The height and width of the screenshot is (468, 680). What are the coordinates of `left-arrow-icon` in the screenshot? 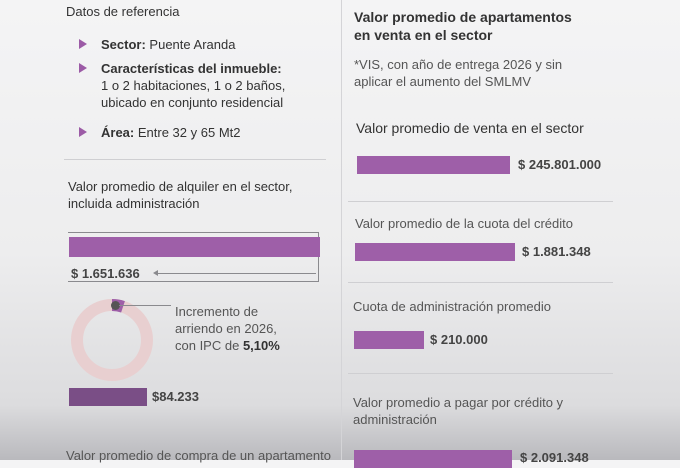 It's located at (155, 273).